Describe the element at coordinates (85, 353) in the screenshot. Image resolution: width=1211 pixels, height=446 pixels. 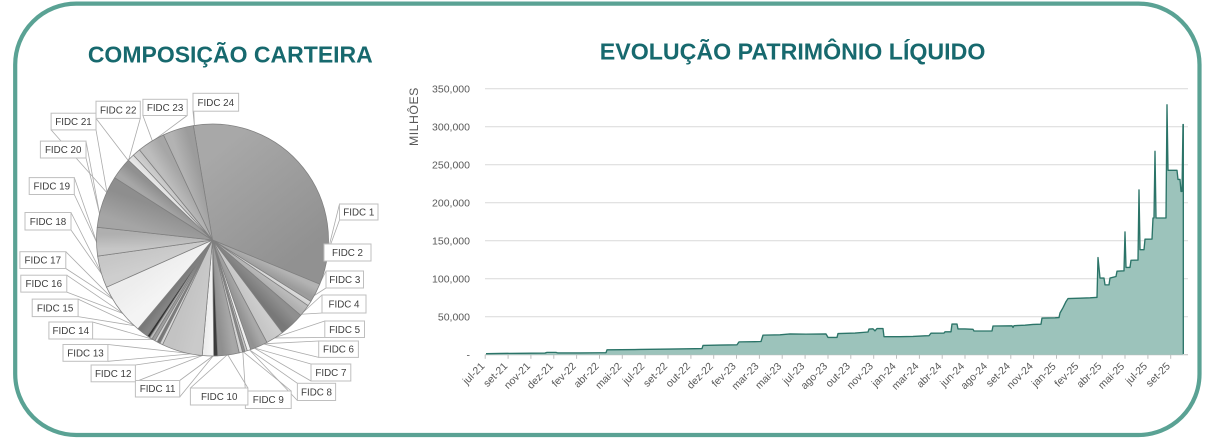
I see `svg-text: FIDC 13` at that location.